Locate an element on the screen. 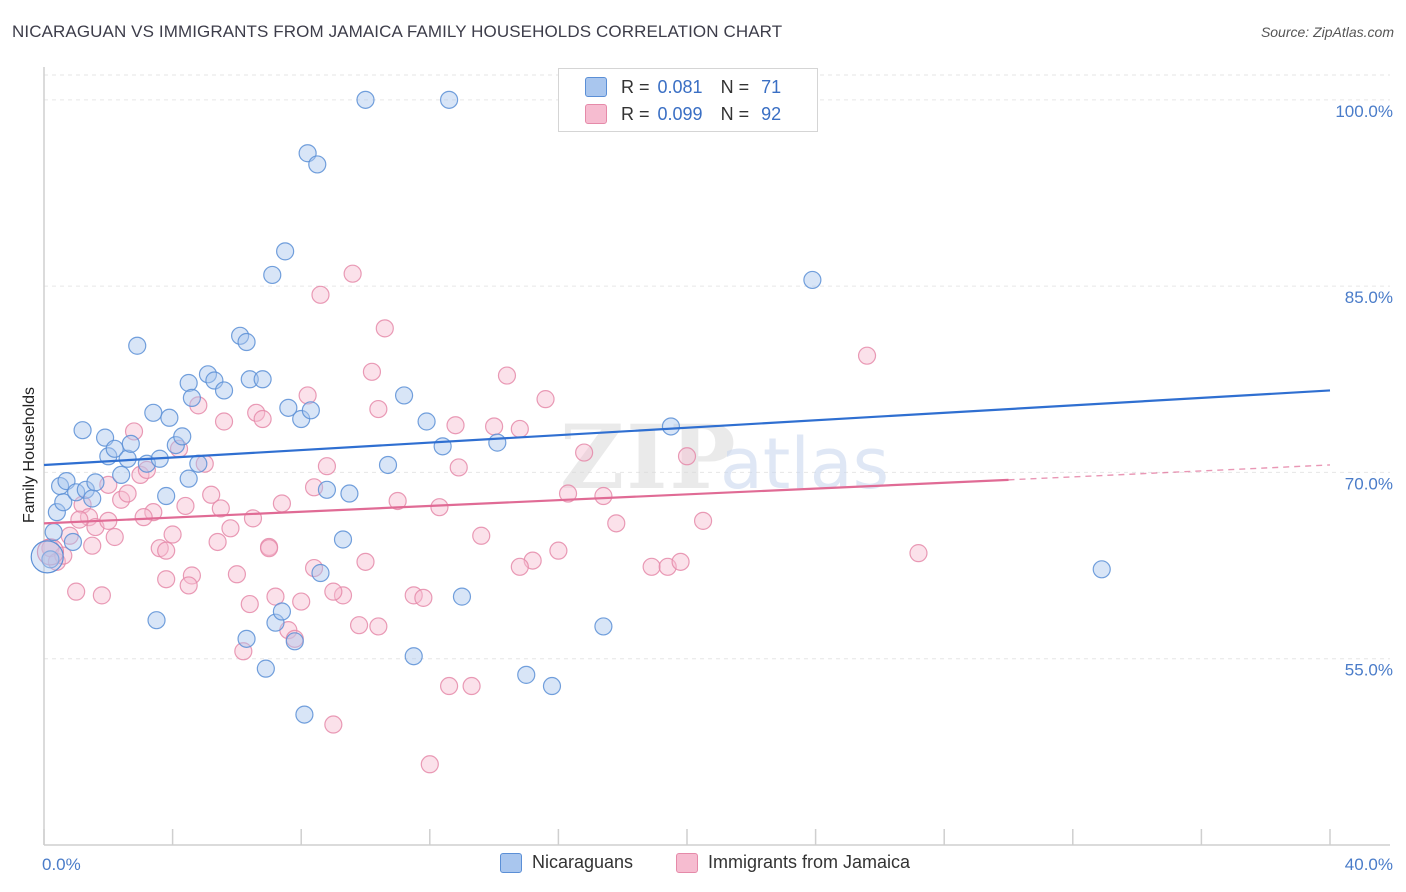 This screenshot has width=1406, height=892. bottom-legend-jamaica: Immigrants from Jamaica is located at coordinates (793, 862).